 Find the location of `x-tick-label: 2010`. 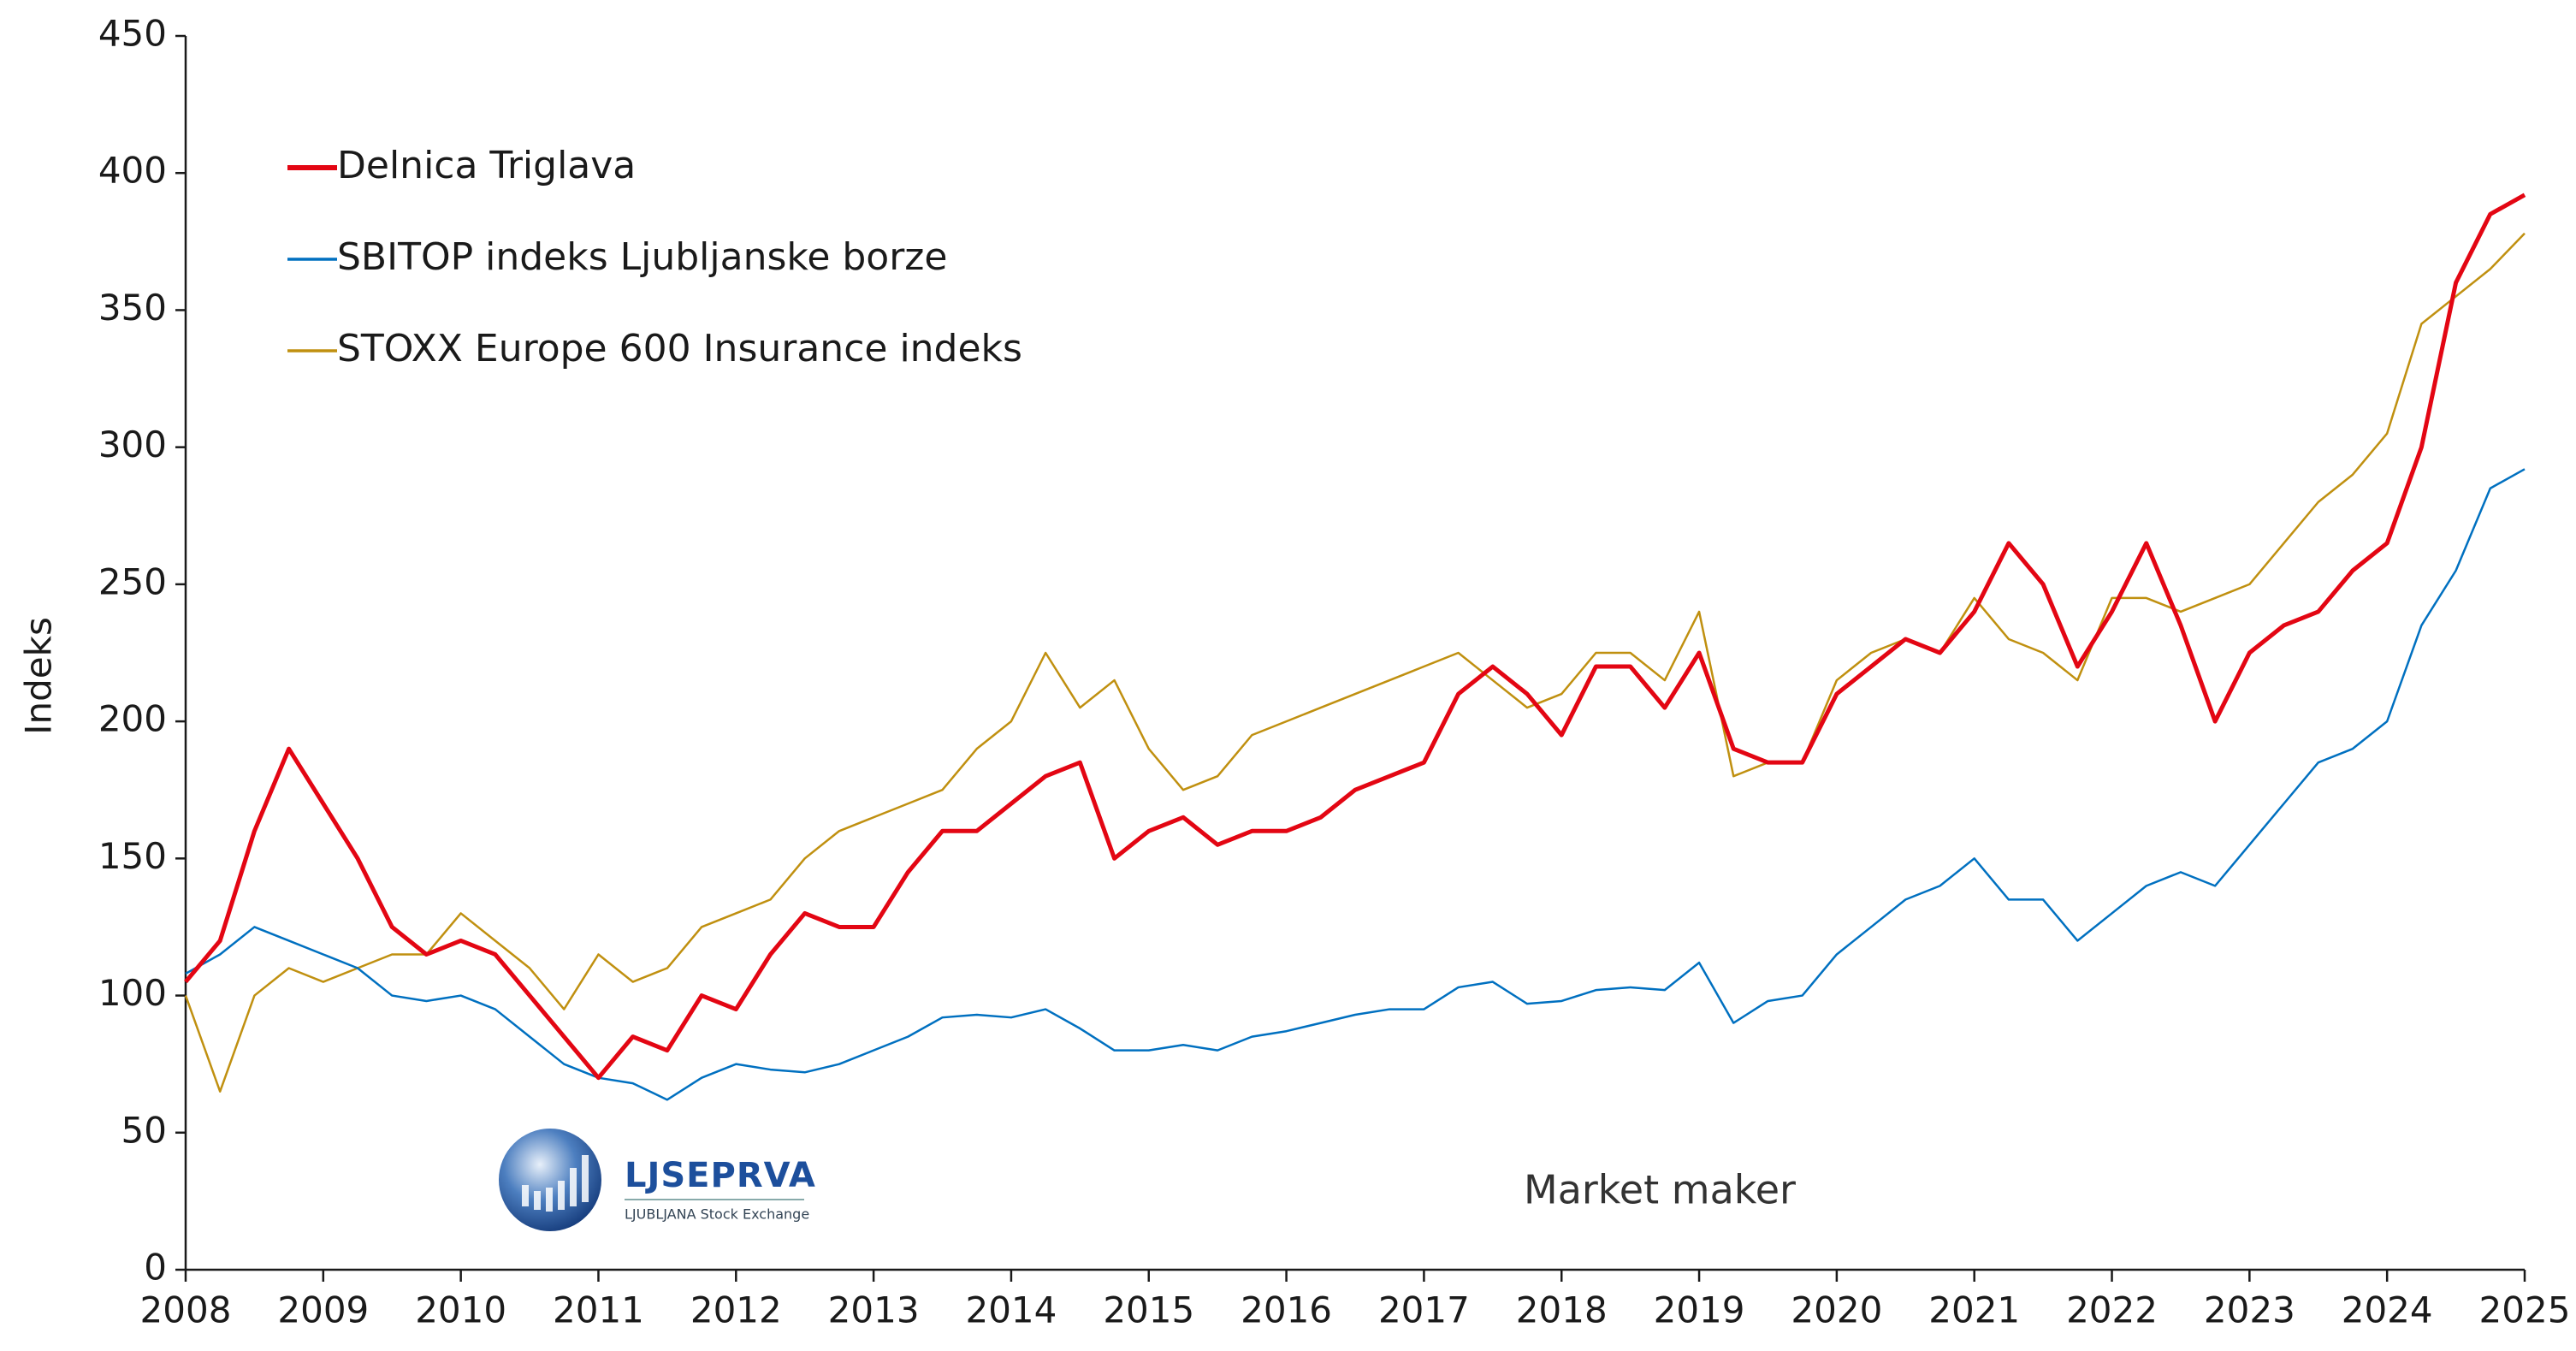

x-tick-label: 2010 is located at coordinates (461, 1310).